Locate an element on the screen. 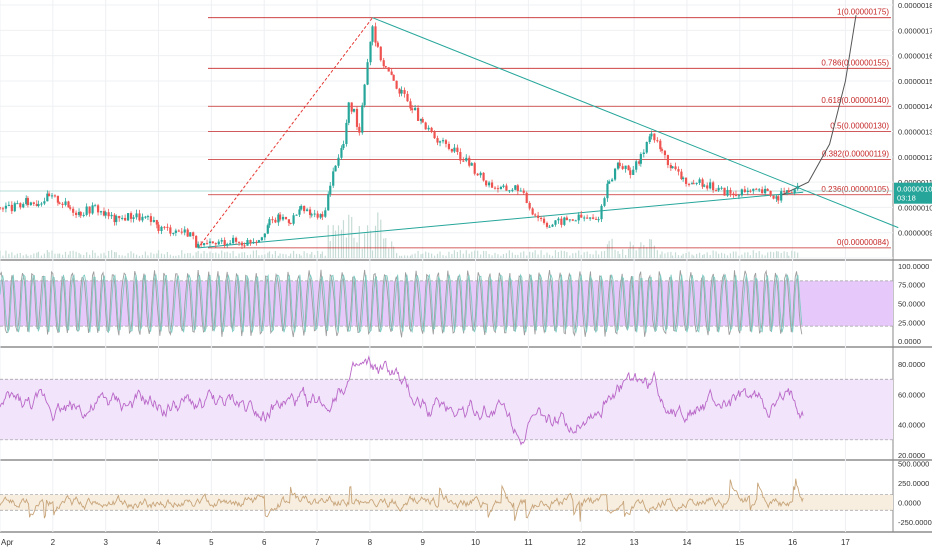 This screenshot has height=550, width=932. last-price-badge is located at coordinates (913, 193).